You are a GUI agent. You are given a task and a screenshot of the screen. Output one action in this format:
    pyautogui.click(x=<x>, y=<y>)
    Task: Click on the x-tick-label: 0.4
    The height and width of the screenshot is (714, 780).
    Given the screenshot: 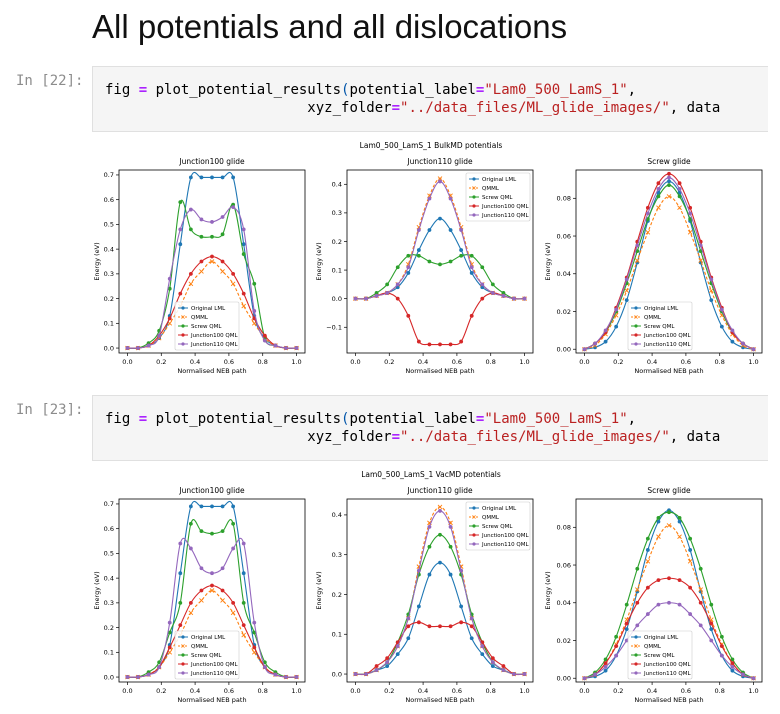 What is the action you would take?
    pyautogui.click(x=195, y=691)
    